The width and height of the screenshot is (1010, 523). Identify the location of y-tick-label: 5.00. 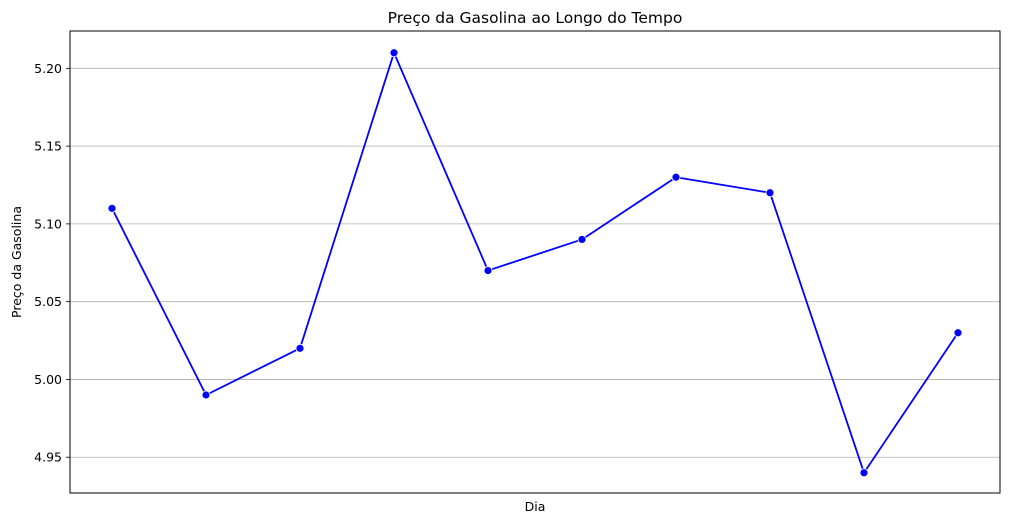
(48, 379).